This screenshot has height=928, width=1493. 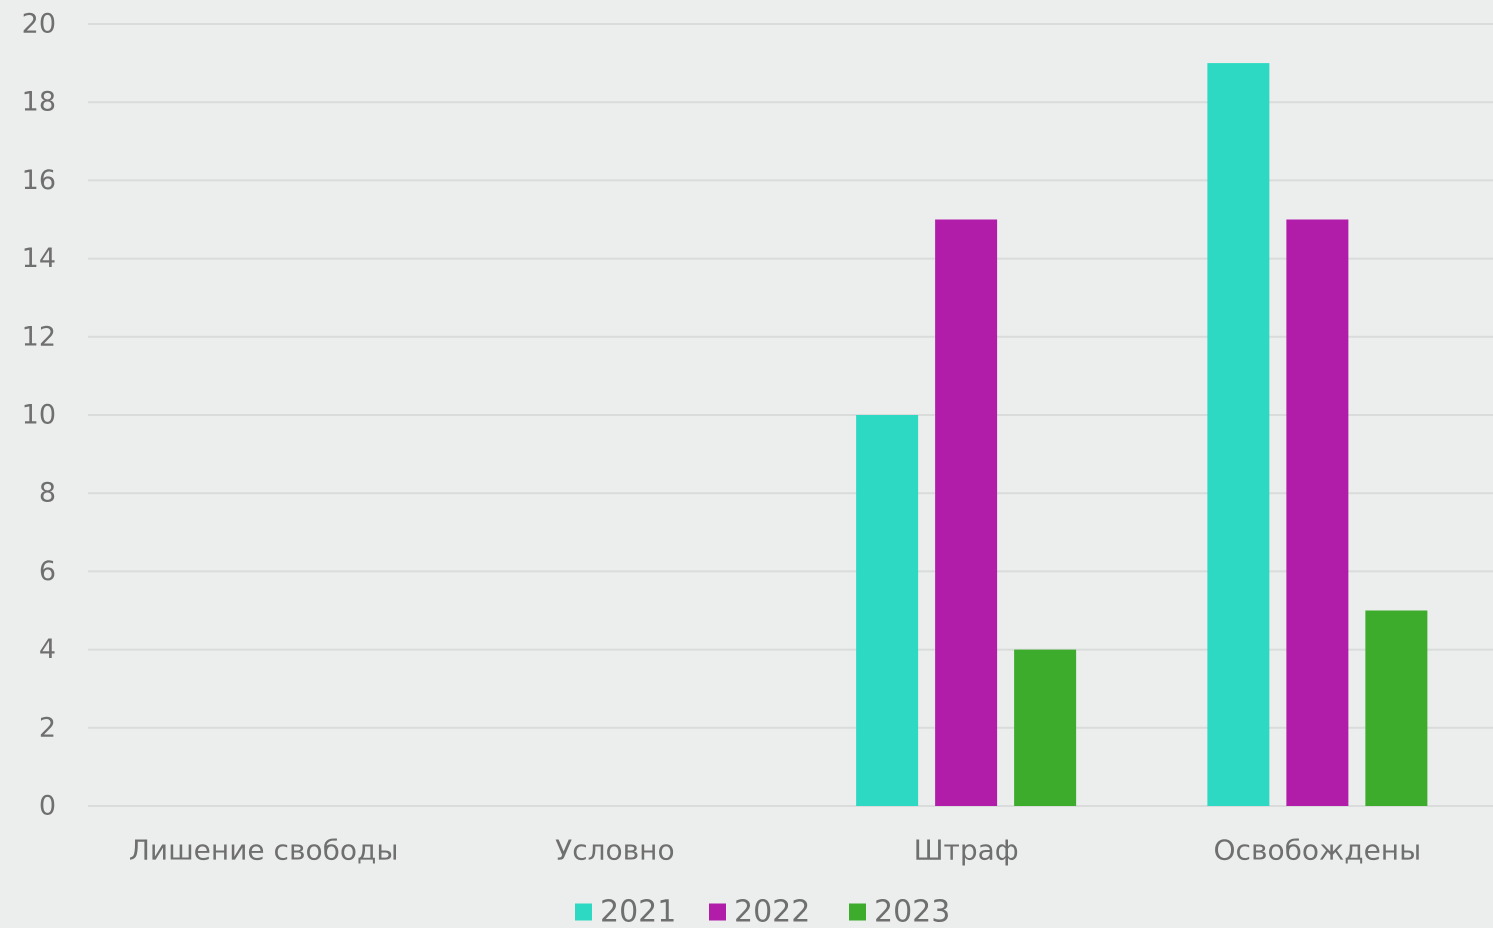 I want to click on y-tick-label: 18, so click(x=39, y=102).